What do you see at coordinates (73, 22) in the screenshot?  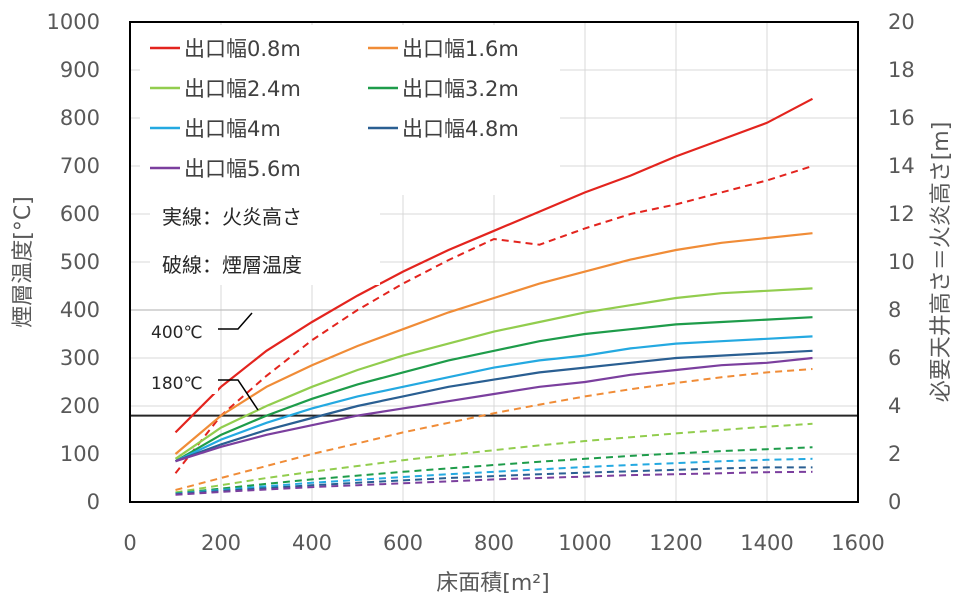 I see `y-left-tick-label: 1000` at bounding box center [73, 22].